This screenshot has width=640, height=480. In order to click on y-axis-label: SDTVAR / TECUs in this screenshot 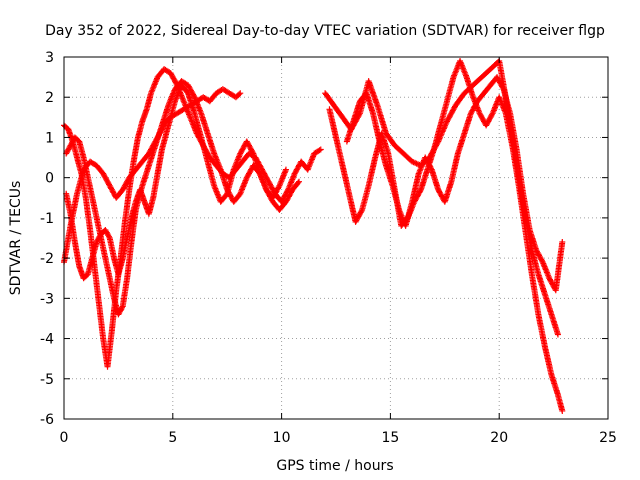, I will do `click(16, 238)`.